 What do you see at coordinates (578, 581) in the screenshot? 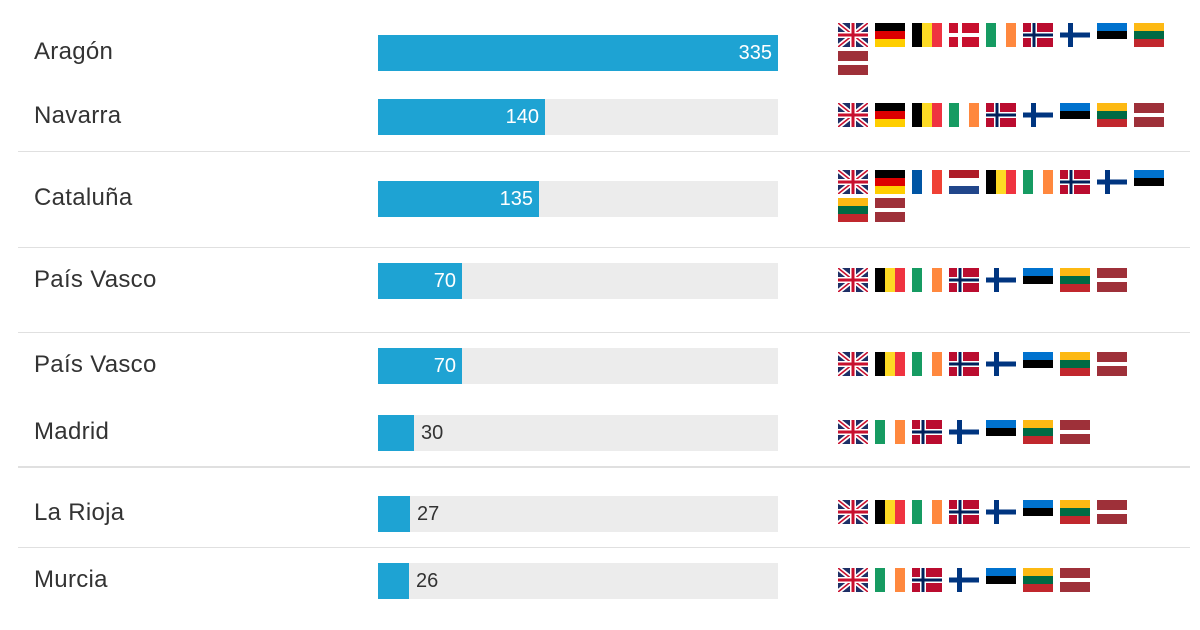
I see `bar-track: 26` at bounding box center [578, 581].